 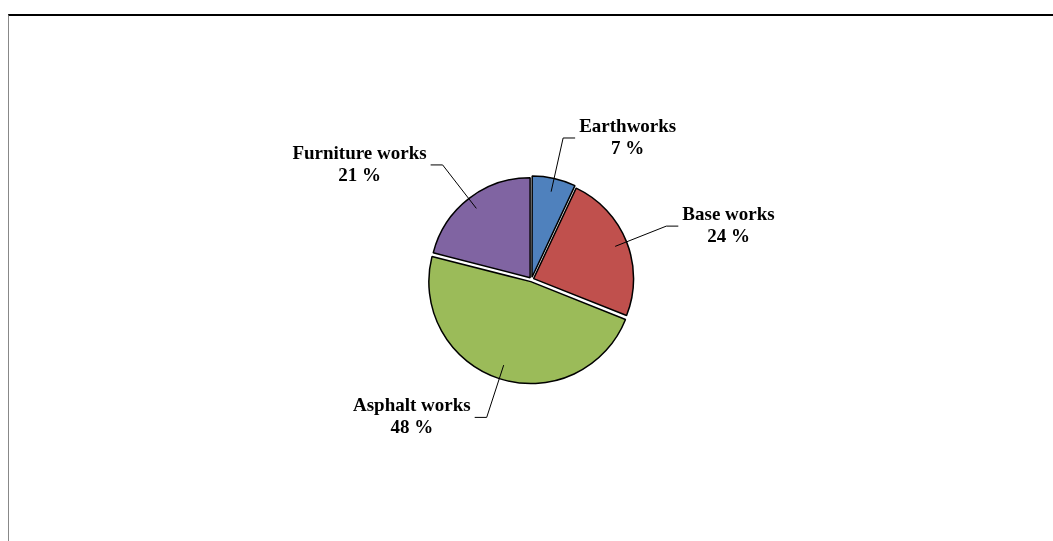 I want to click on slice-label: Asphalt works, so click(x=411, y=405).